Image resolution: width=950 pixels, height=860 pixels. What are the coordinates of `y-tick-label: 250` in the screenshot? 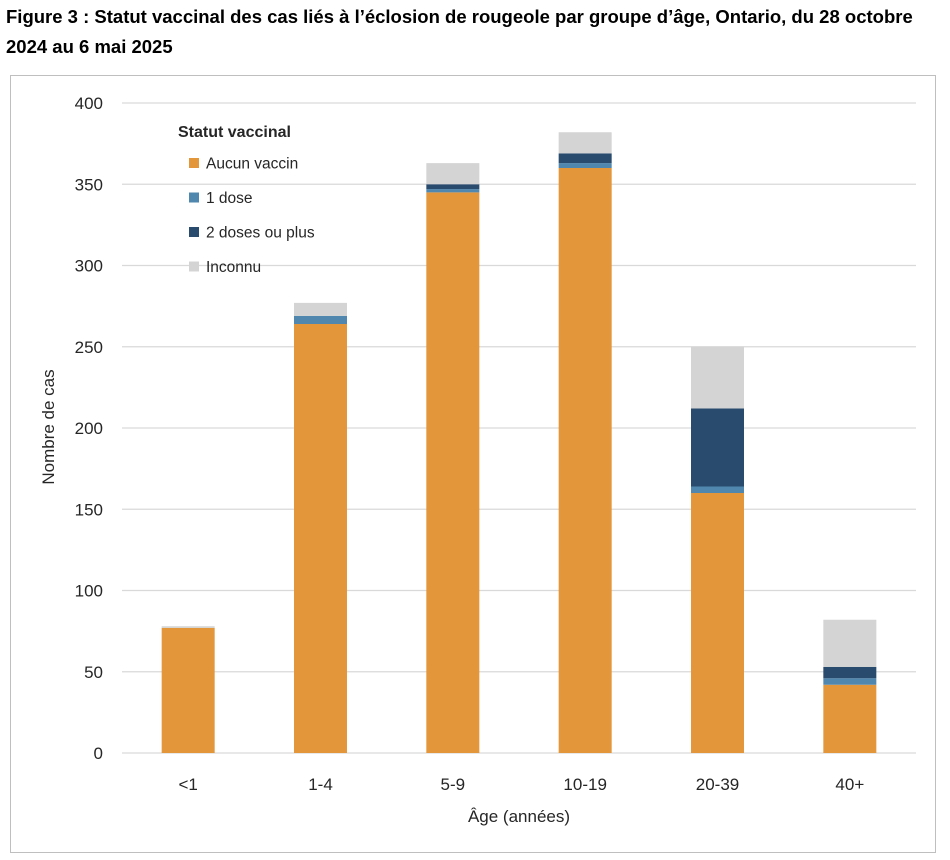 It's located at (89, 347).